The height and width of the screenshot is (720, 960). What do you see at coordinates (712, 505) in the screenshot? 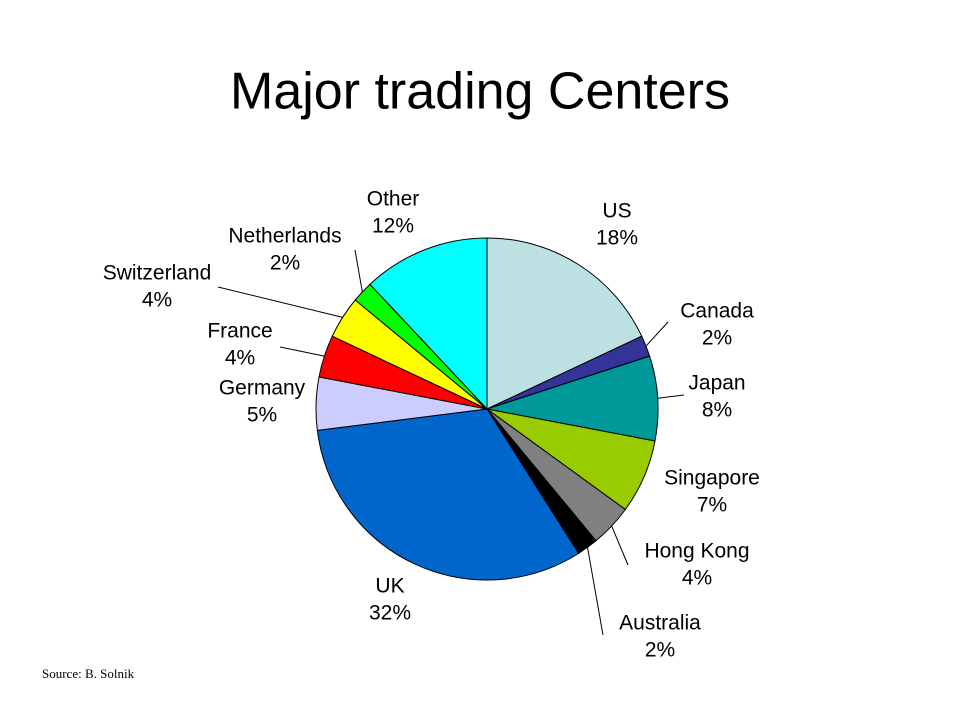
I see `slice-value-label: 7%` at bounding box center [712, 505].